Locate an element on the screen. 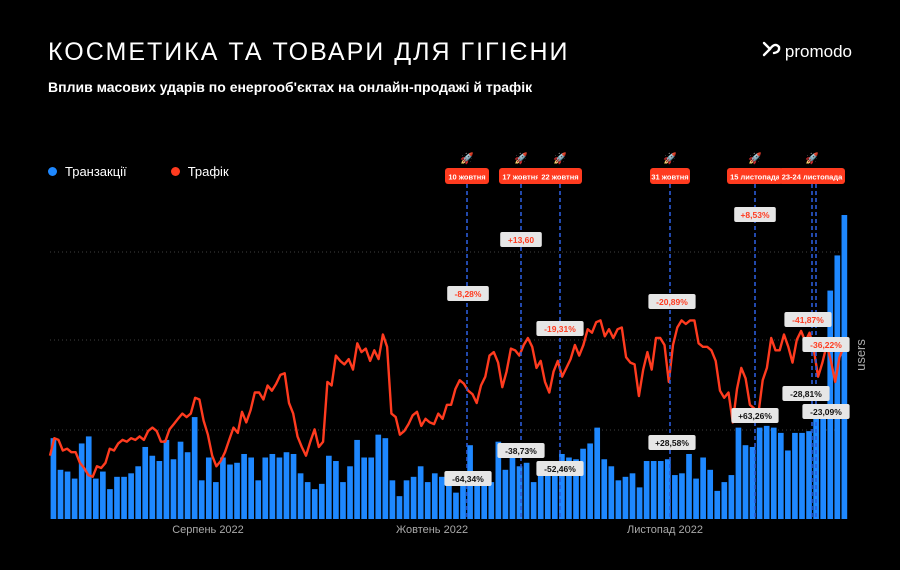  legend-label: Трафік is located at coordinates (208, 171).